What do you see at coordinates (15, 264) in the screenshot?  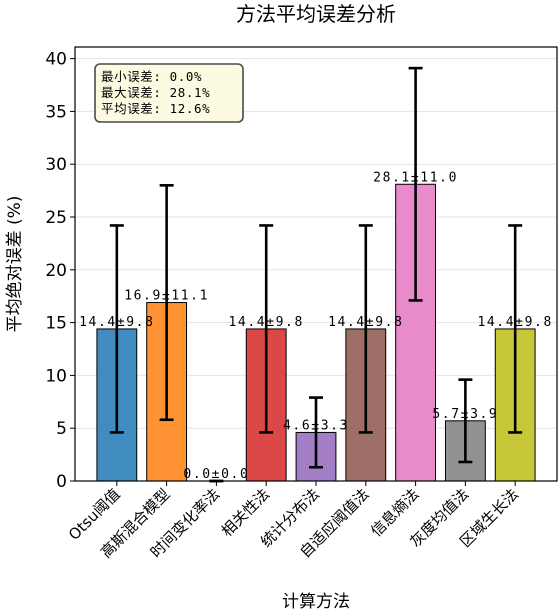 I see `y-axis-label: 平均绝对误差 (%)` at bounding box center [15, 264].